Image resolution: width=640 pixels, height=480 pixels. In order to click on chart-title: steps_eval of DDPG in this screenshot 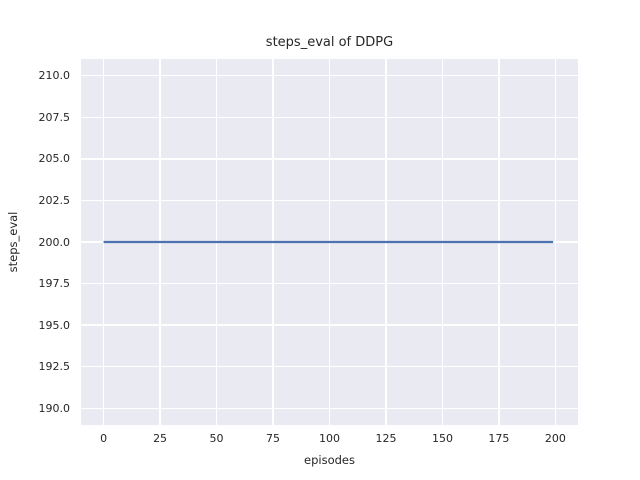, I will do `click(329, 42)`.